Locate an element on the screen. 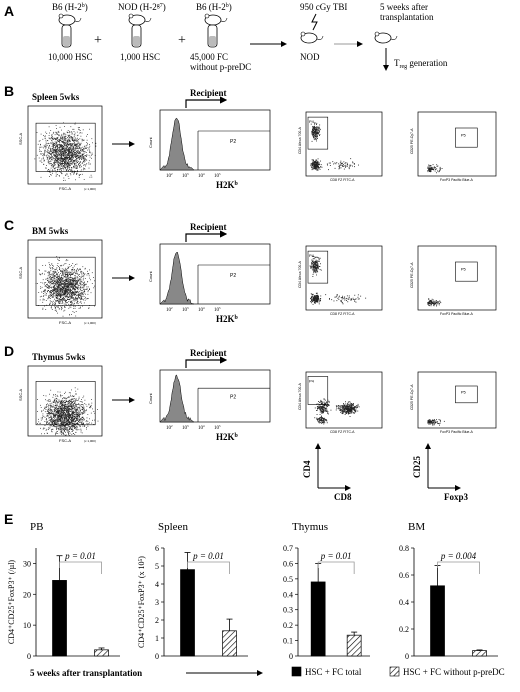 The width and height of the screenshot is (520, 692). legend-label-without: HSC + FC without p-preDC is located at coordinates (454, 672).